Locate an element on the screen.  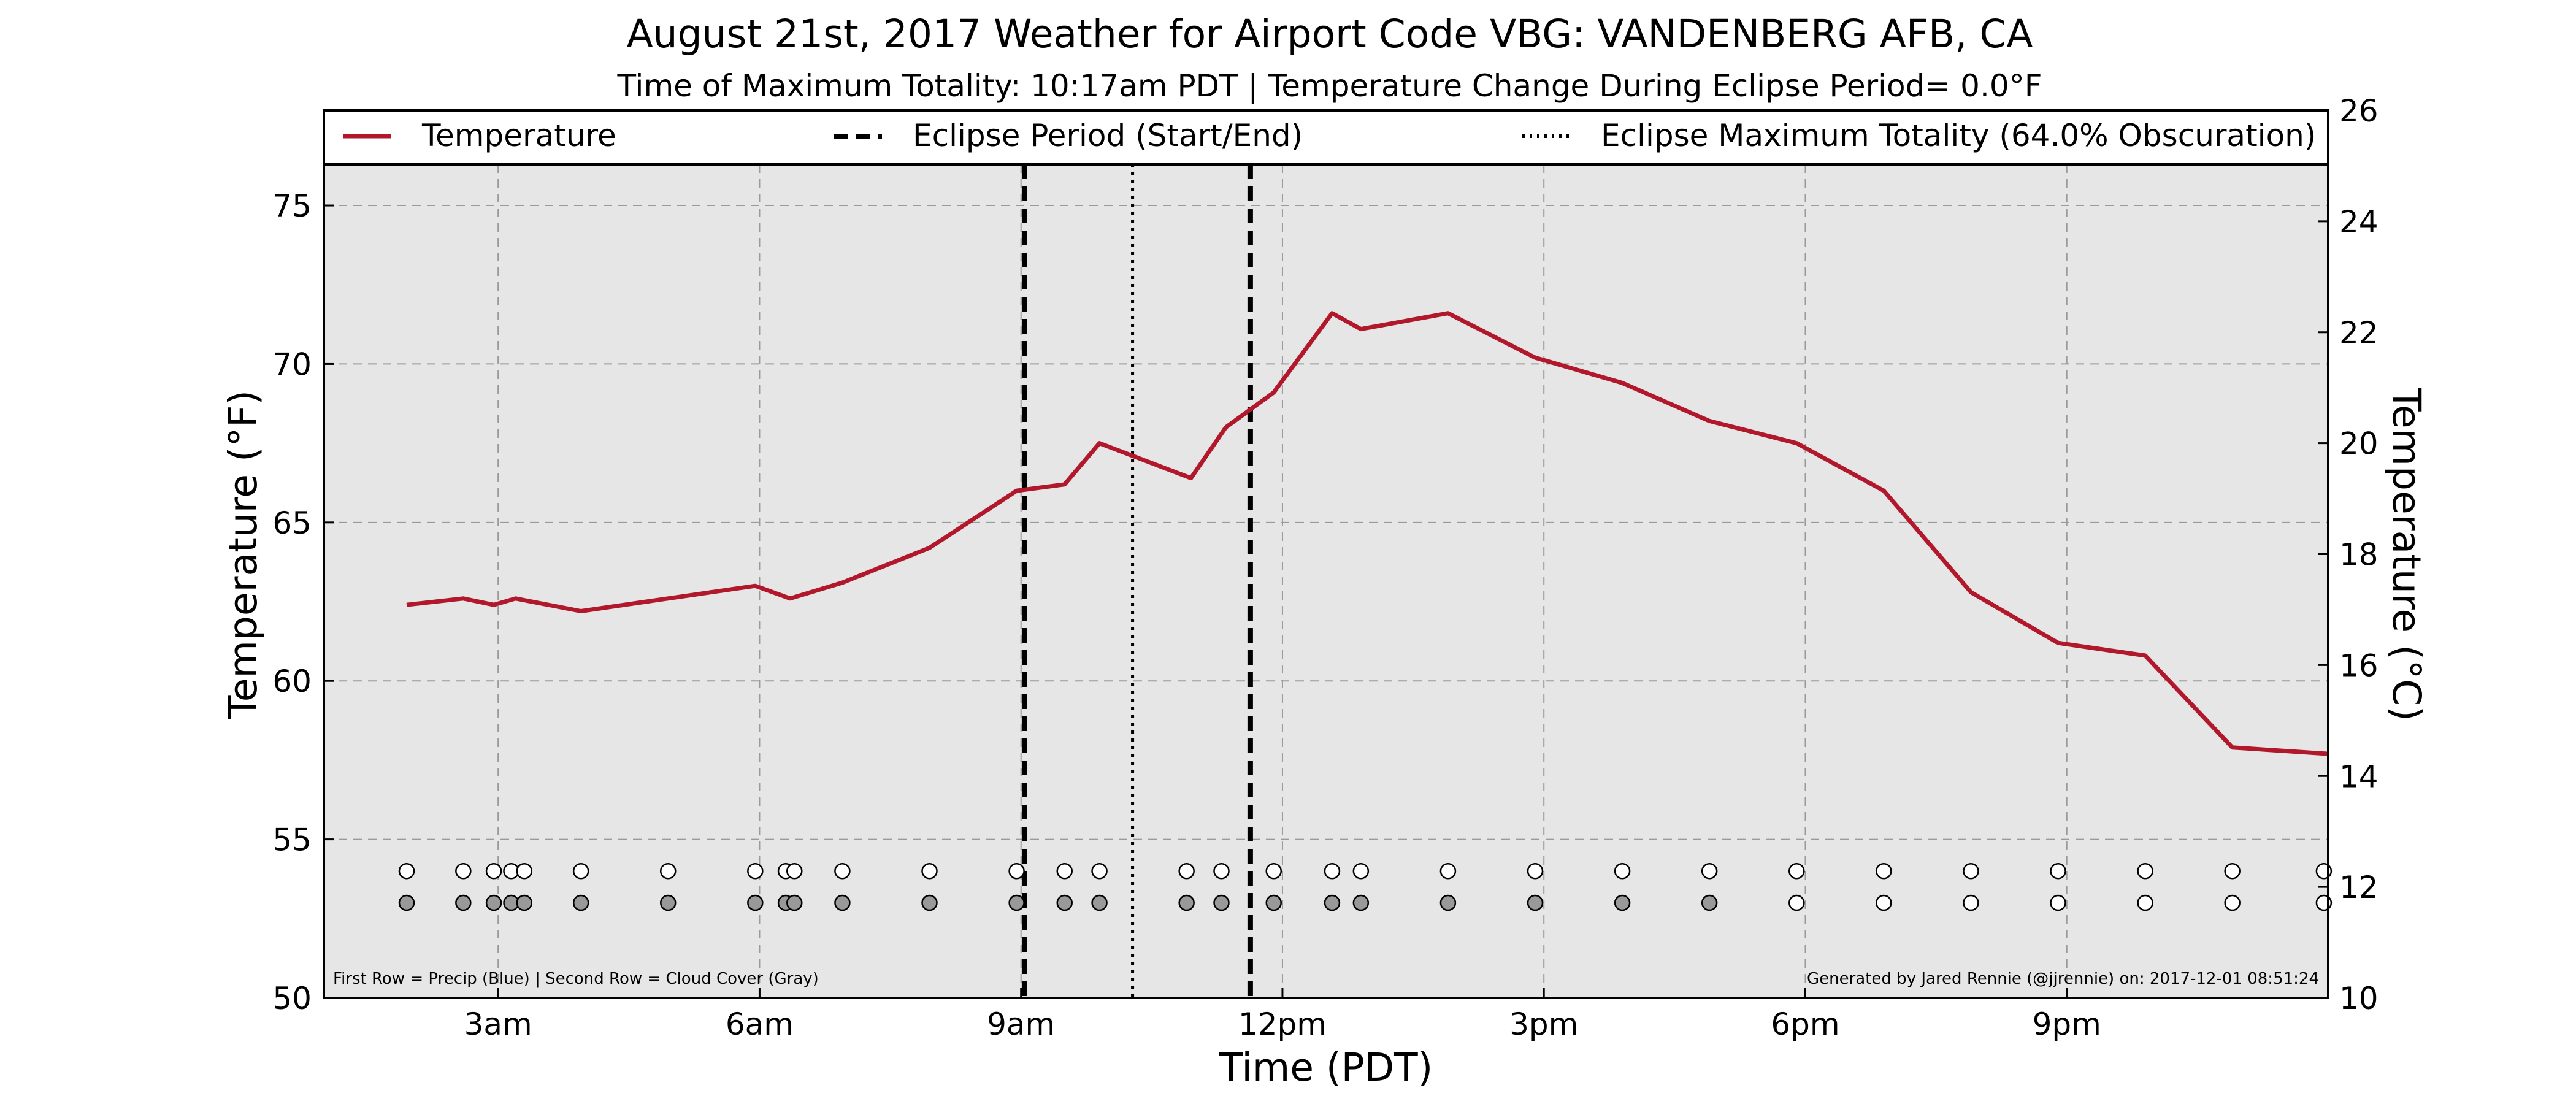
x-tick-label: 9pm is located at coordinates (2067, 1024).